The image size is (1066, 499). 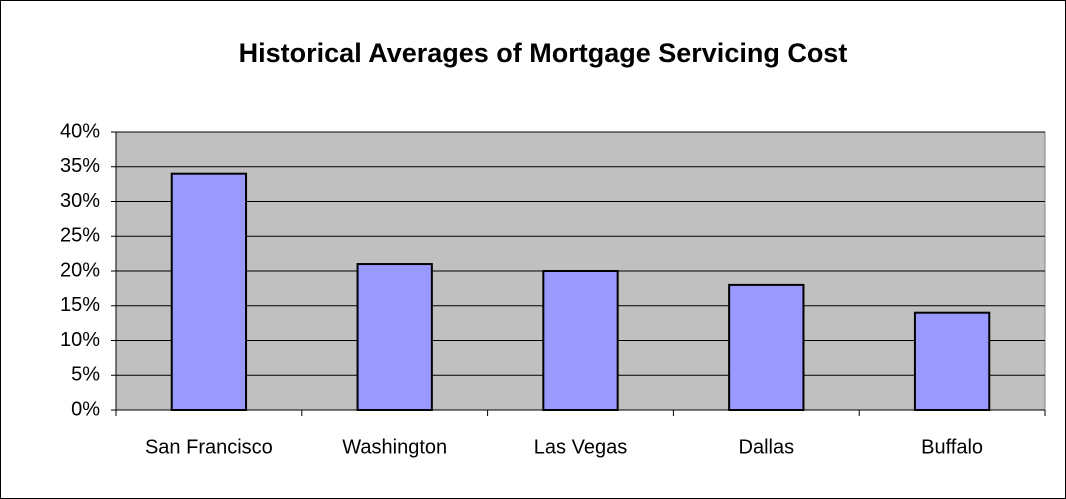 I want to click on y-tick-label: 30%, so click(x=80, y=201).